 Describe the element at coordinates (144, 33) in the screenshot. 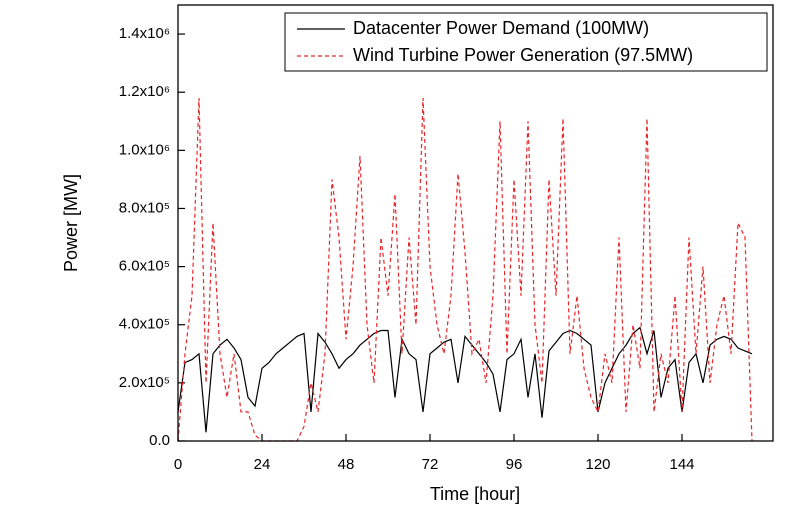

I see `y-tick-label: 1.4x10⁶` at that location.